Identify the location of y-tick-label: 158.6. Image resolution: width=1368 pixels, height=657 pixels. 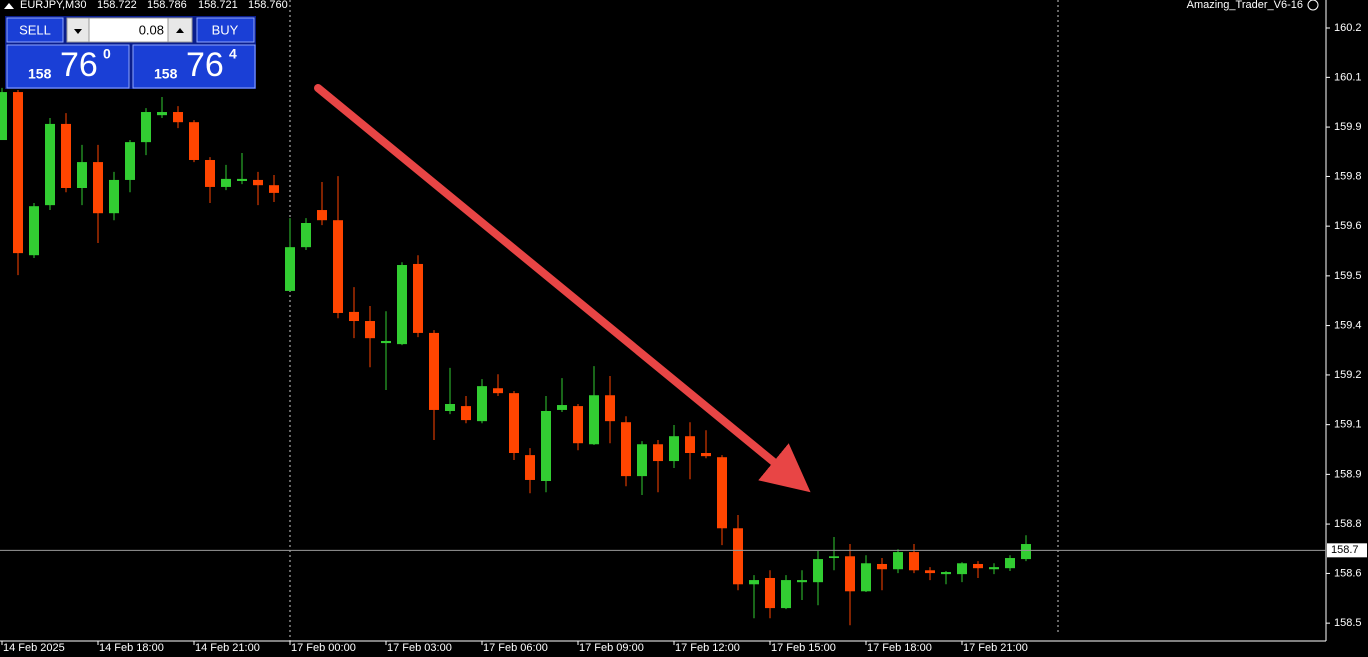
(1348, 573).